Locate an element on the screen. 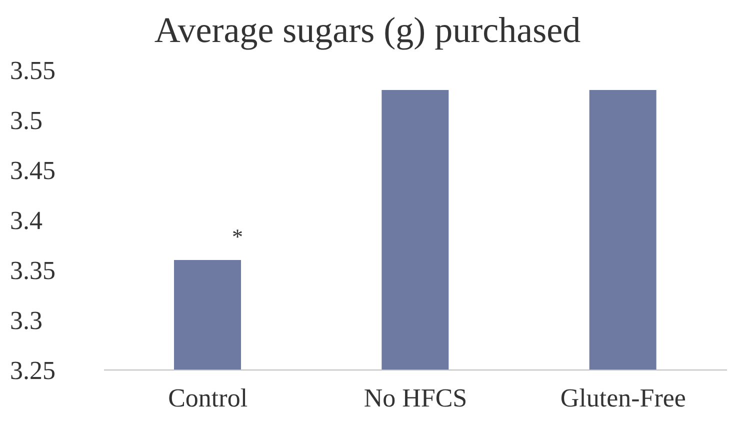 Image resolution: width=735 pixels, height=427 pixels. x-tick-label: Control is located at coordinates (208, 397).